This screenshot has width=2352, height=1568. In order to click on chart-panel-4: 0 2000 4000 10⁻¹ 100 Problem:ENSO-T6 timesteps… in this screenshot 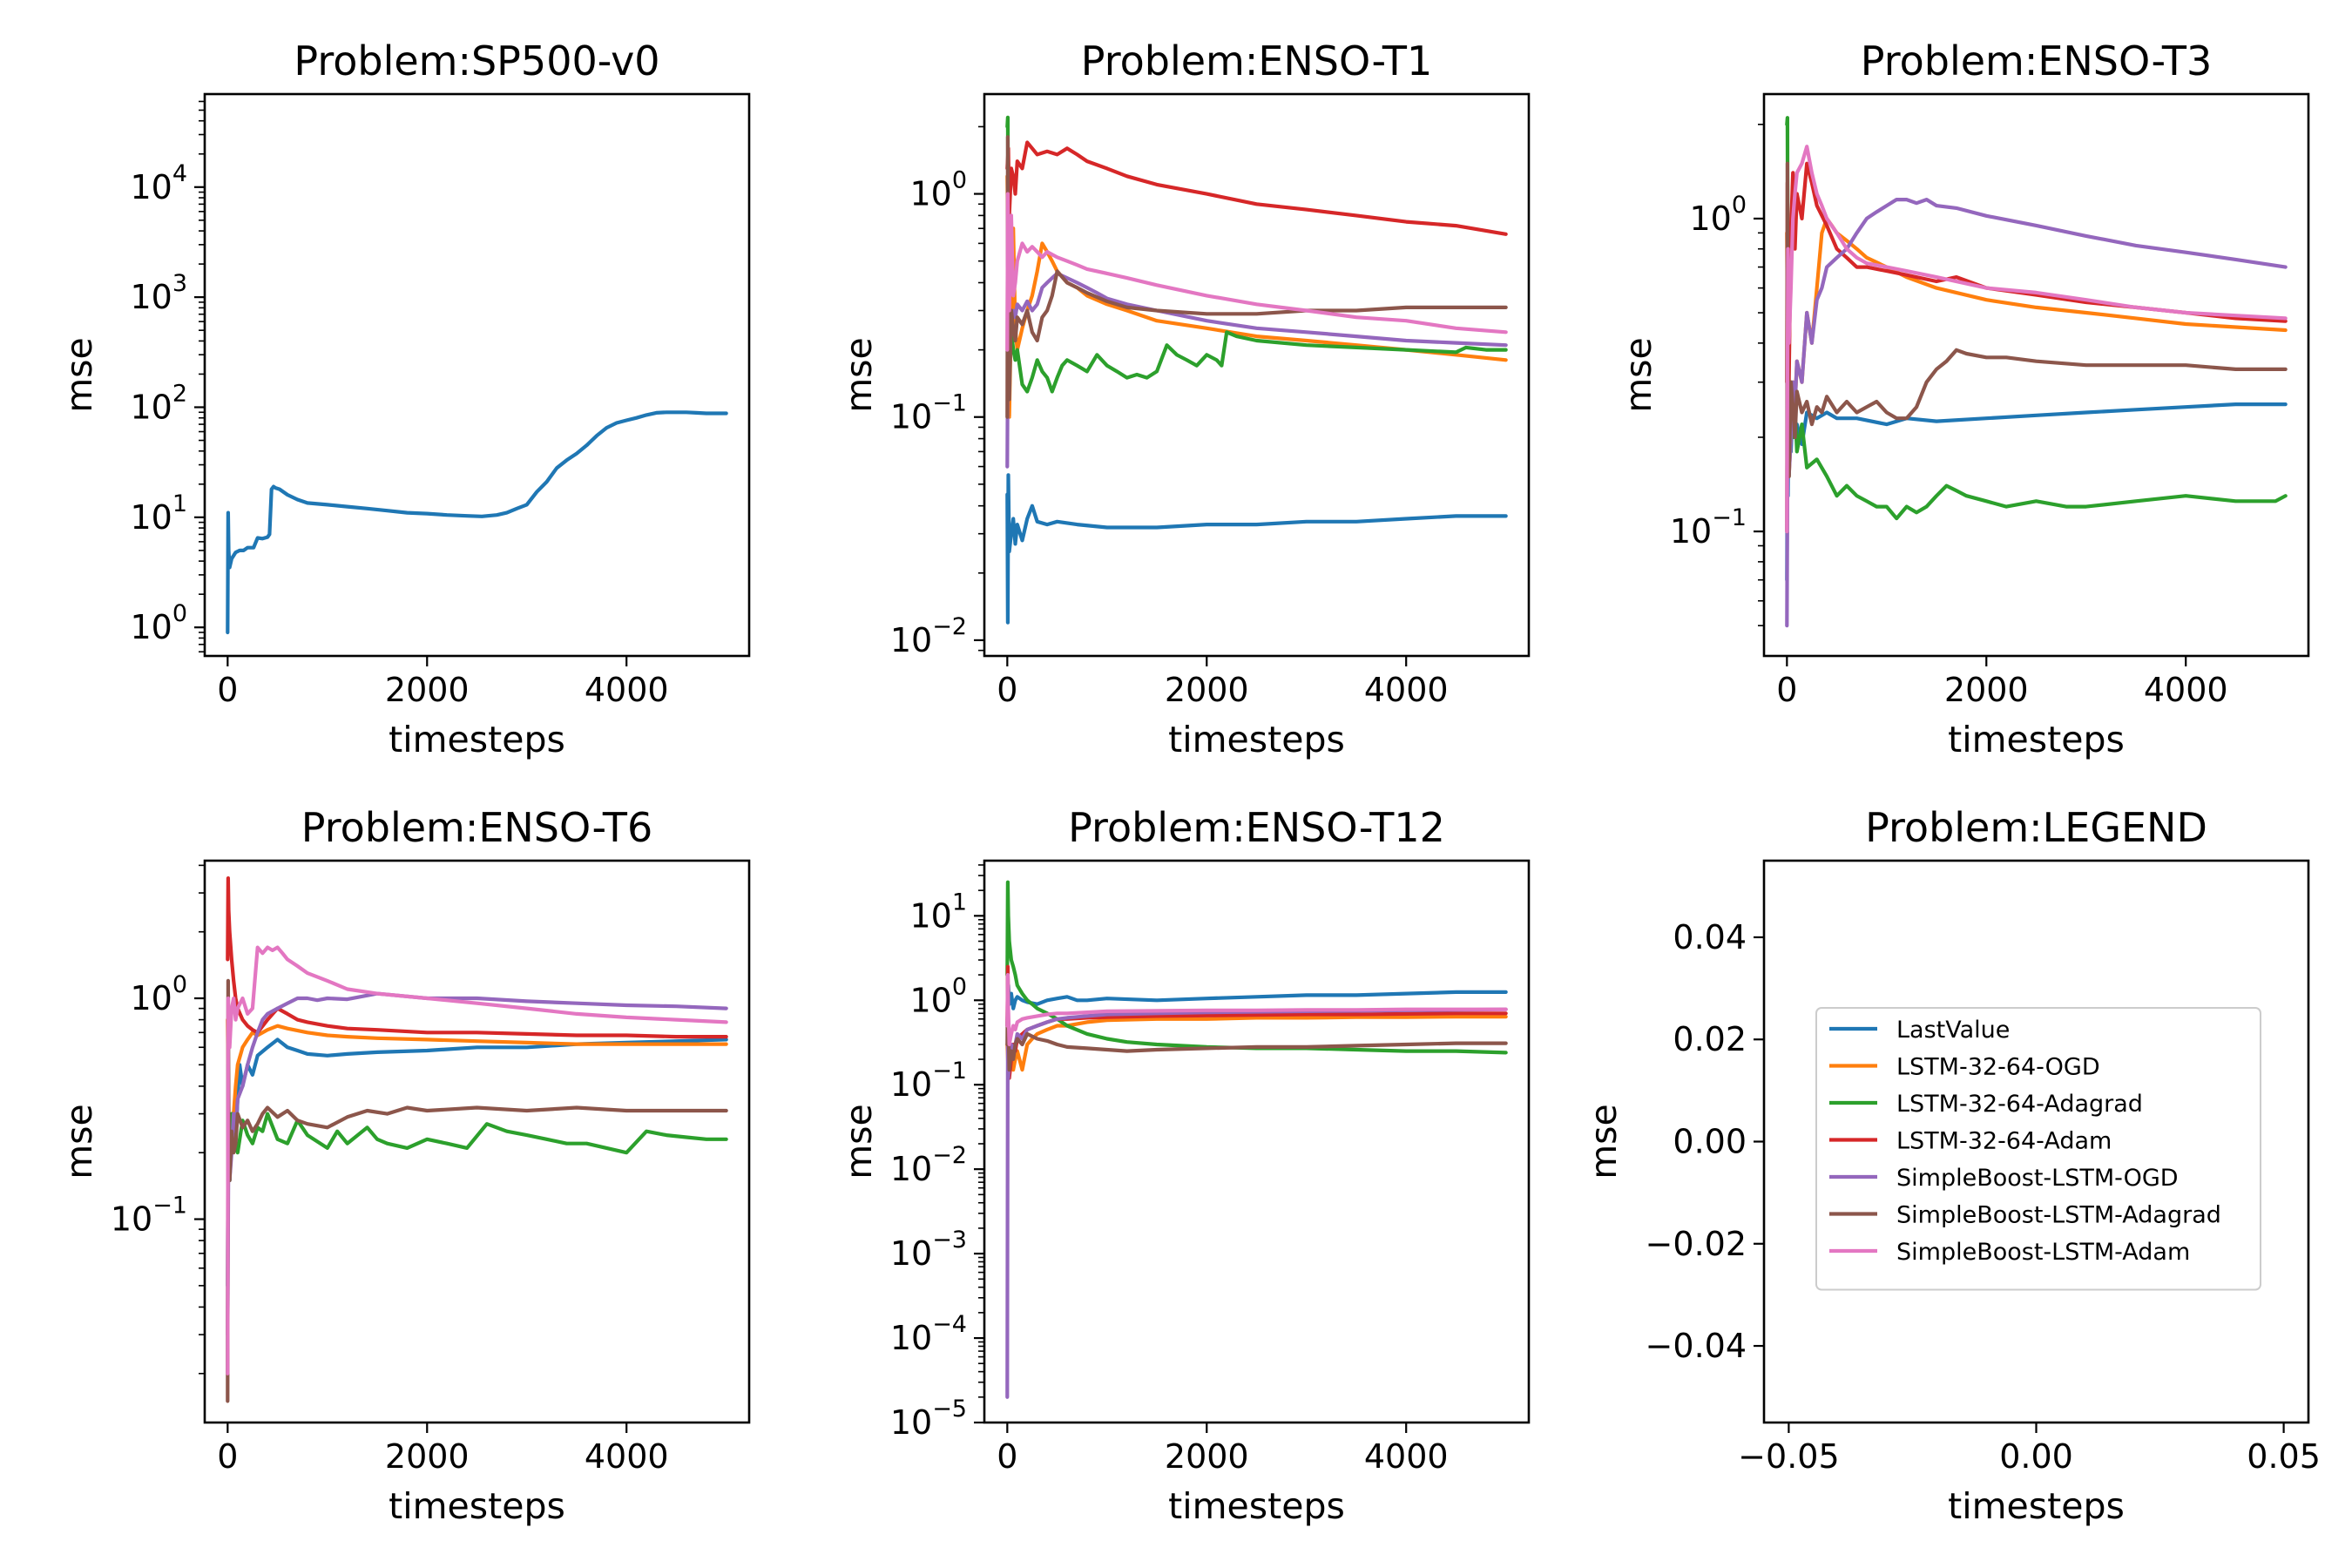, I will do `click(405, 1165)`.